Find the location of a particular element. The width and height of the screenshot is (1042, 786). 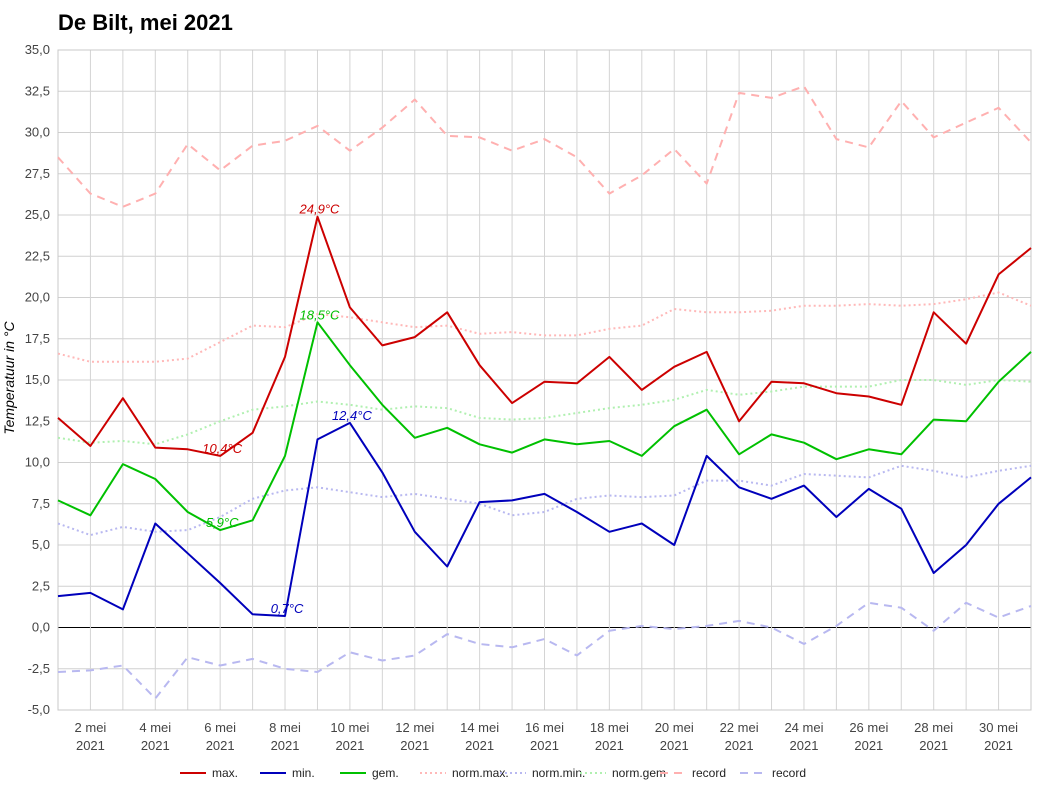

annotation-label: 24,9°C is located at coordinates (320, 209).